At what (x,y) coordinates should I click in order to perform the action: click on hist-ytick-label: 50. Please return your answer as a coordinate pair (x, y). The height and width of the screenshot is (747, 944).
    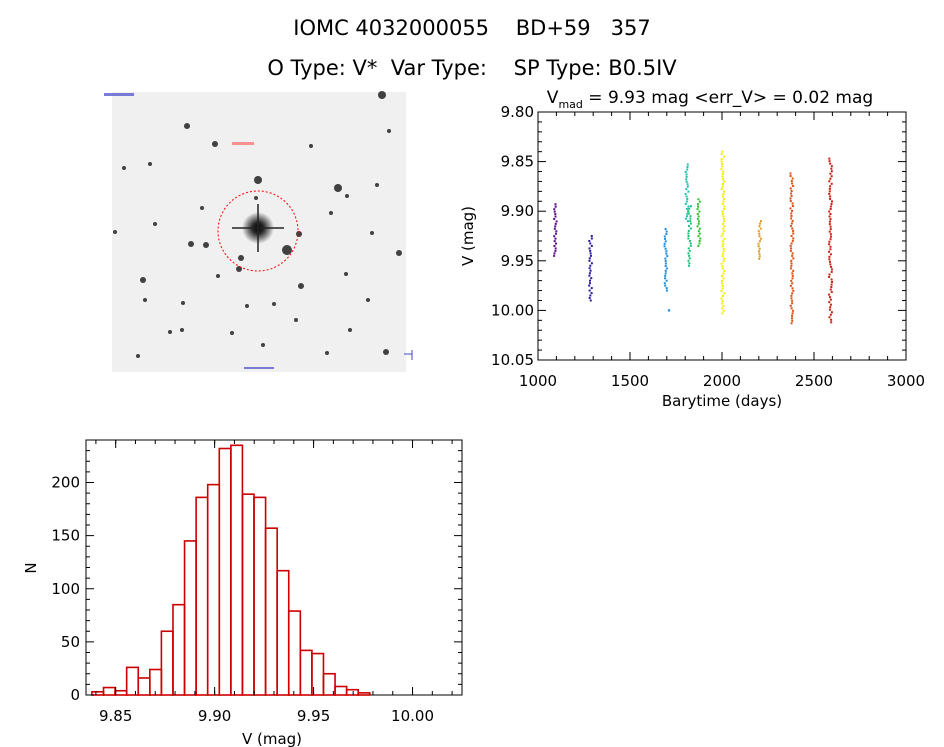
    Looking at the image, I should click on (70, 642).